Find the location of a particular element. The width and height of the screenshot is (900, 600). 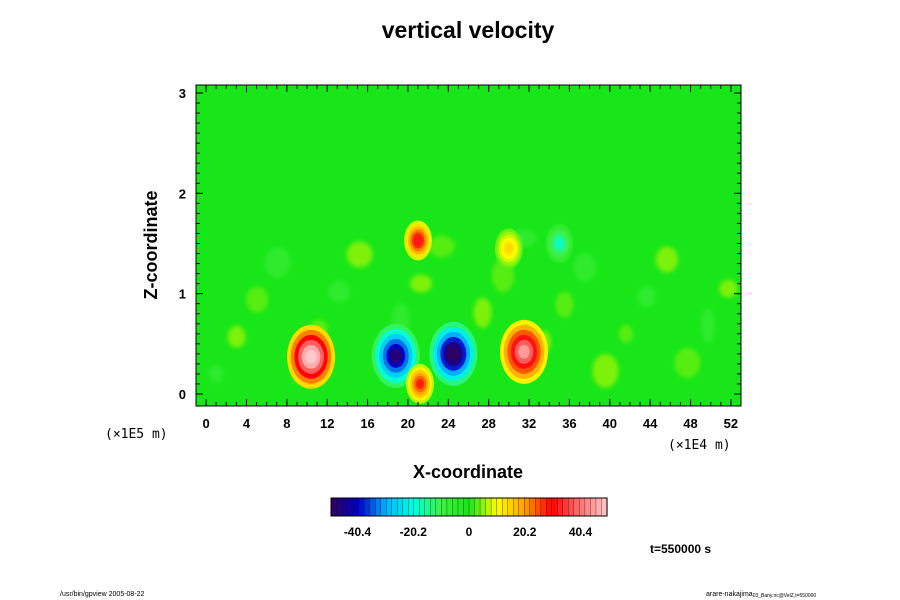

y-scale-note: (×1E5 m) is located at coordinates (136, 434).